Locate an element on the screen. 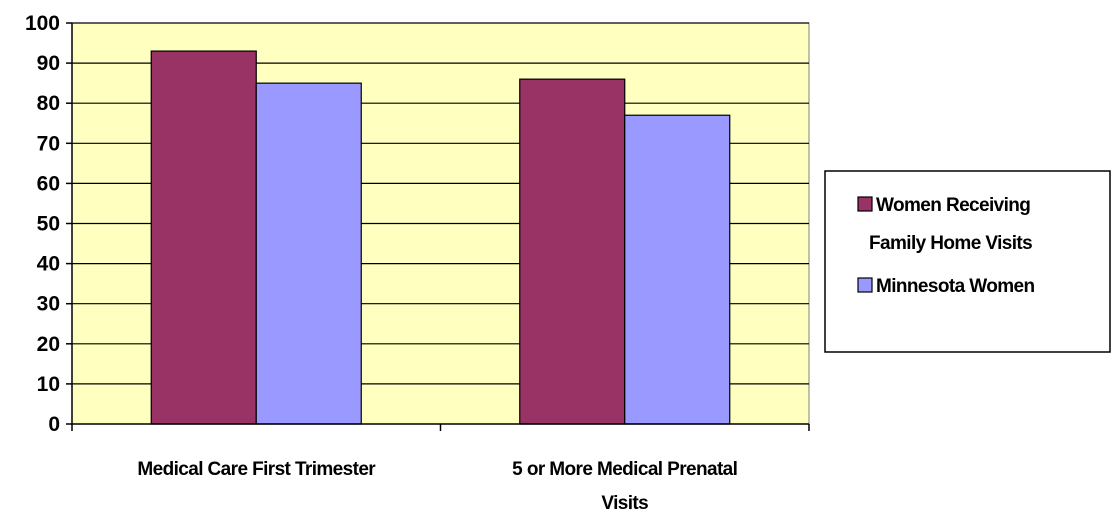 The width and height of the screenshot is (1112, 517). legend-label: Women Receiving is located at coordinates (953, 205).